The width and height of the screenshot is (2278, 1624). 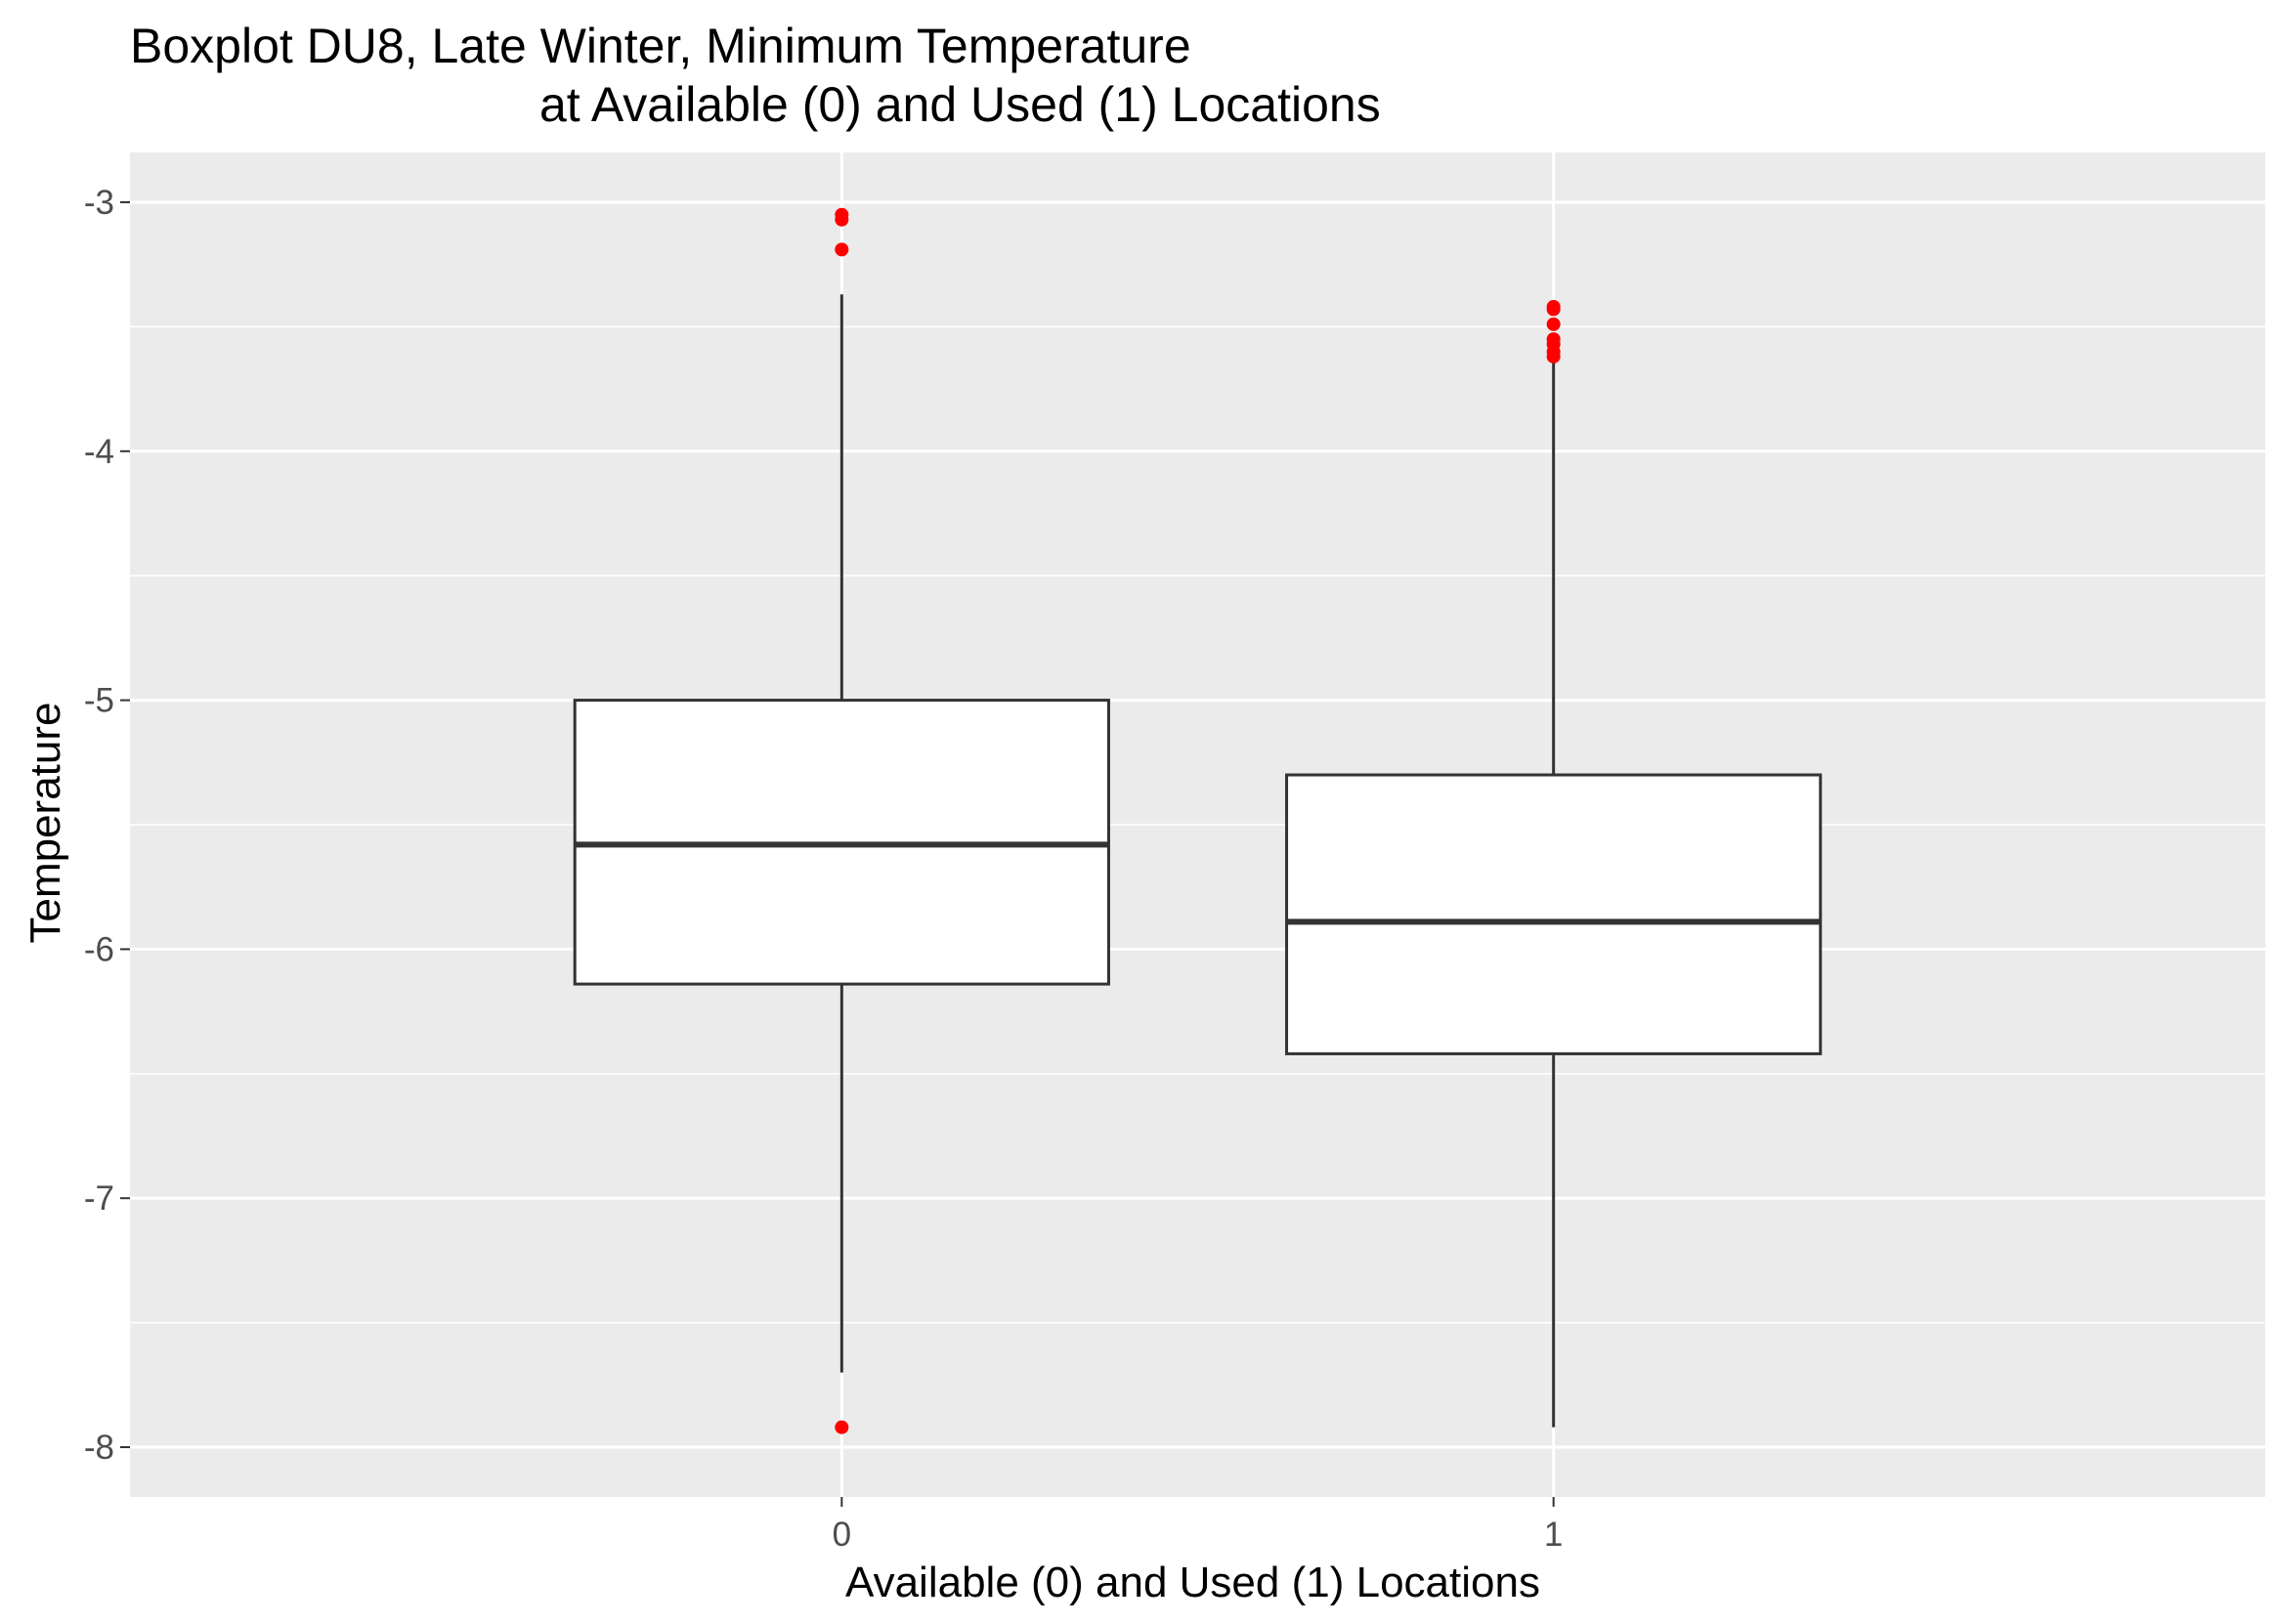 I want to click on y-tick-label: -7, so click(x=99, y=1198).